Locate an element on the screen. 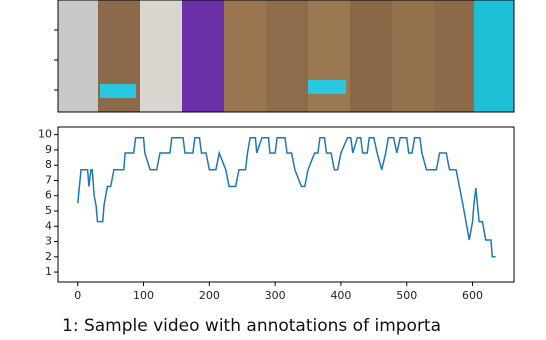  y-tick-label: 1 is located at coordinates (48, 271).